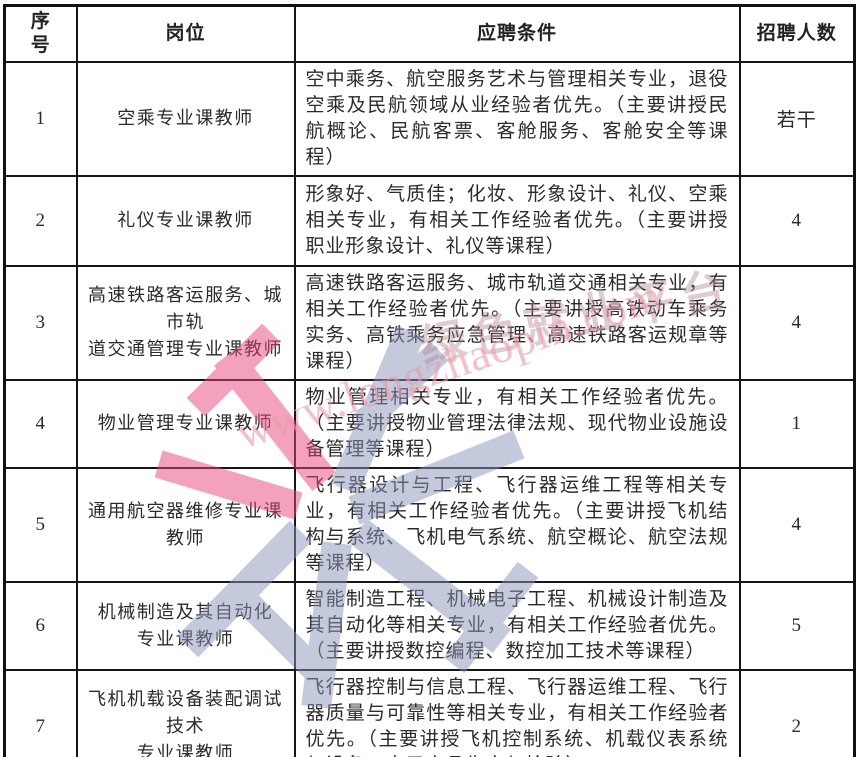 The height and width of the screenshot is (757, 858). What do you see at coordinates (185, 423) in the screenshot?
I see `cell-position: 物业管理专业课教师` at bounding box center [185, 423].